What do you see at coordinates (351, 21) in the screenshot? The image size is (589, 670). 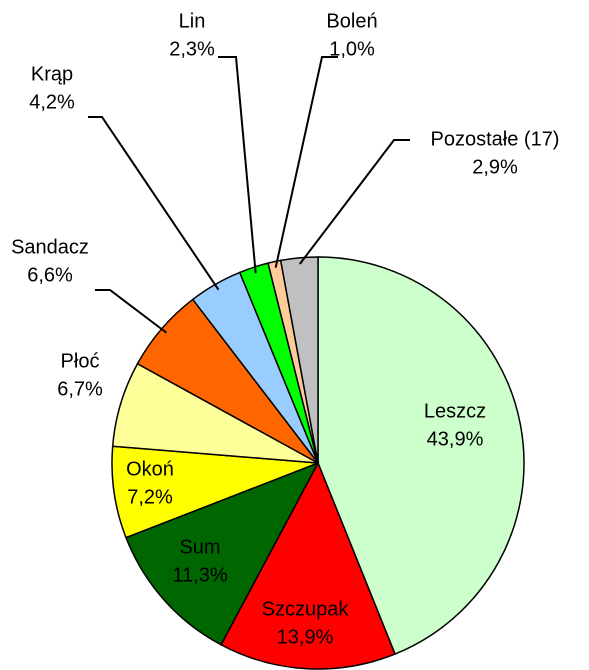 I see `slice-label: Boleń` at bounding box center [351, 21].